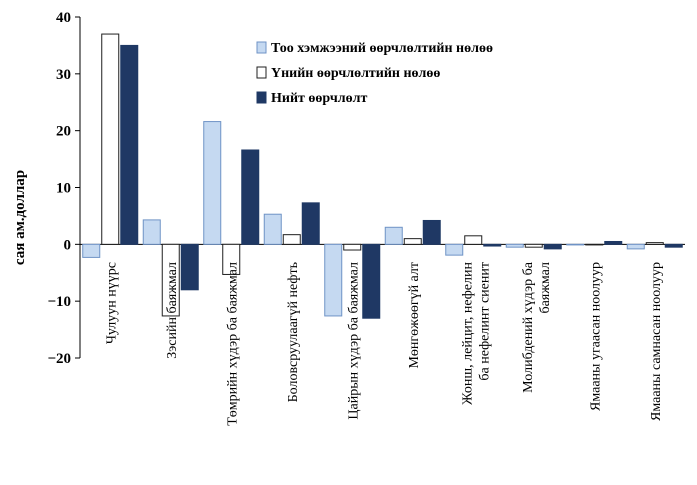 This screenshot has width=697, height=485. Describe the element at coordinates (232, 344) in the screenshot. I see `category-label: Төмрийн хүдэр ба баяжмал` at that location.